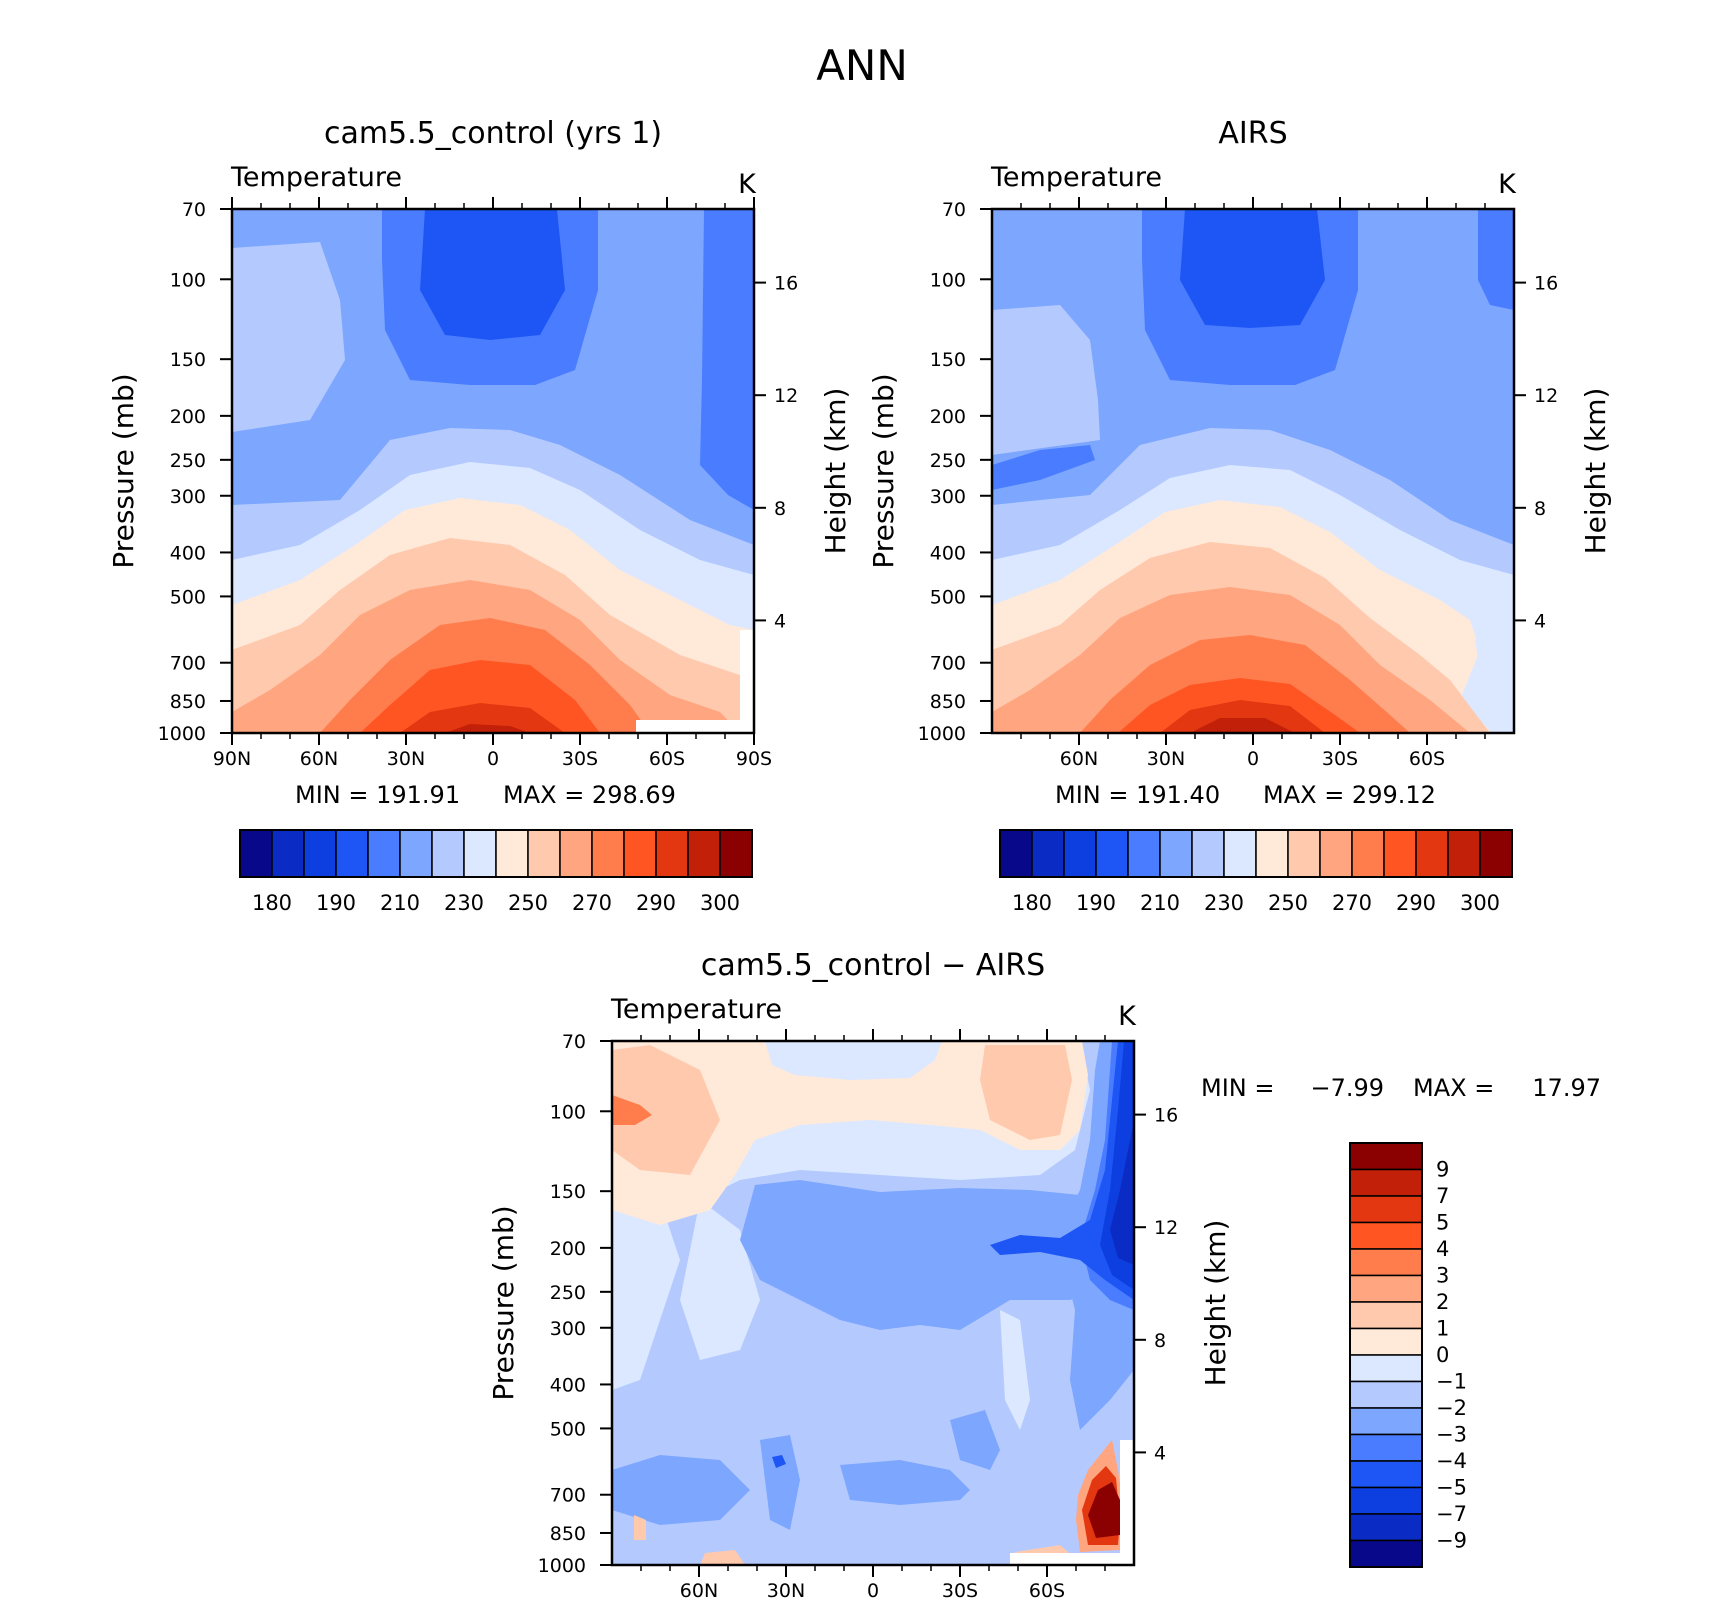  I want to click on y-tick-label: 850, so click(568, 1534).